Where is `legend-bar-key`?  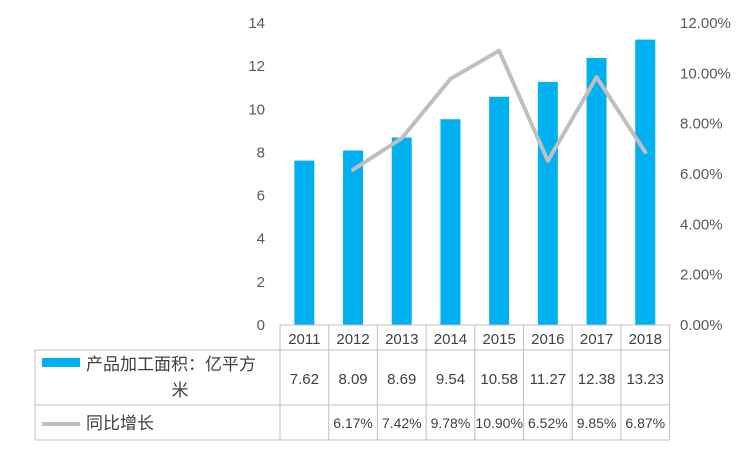 legend-bar-key is located at coordinates (61, 362).